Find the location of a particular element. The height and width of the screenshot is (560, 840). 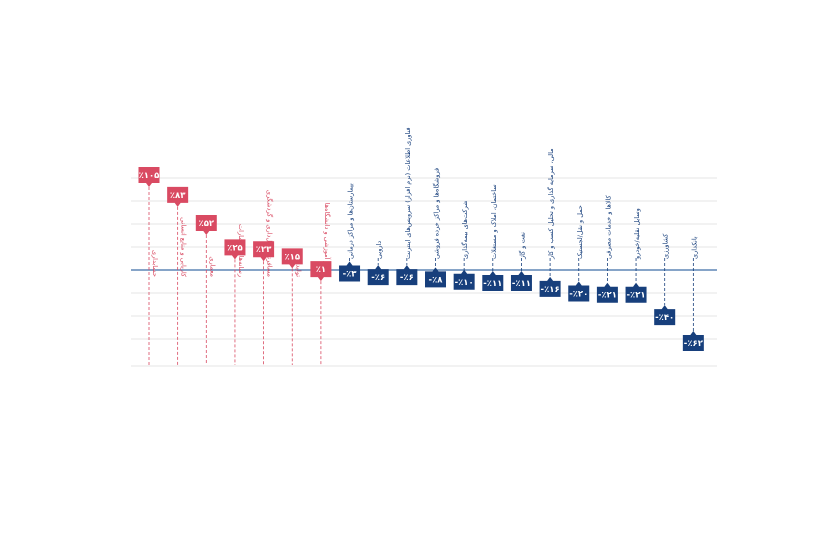

value-label: -٪۳ is located at coordinates (350, 275).